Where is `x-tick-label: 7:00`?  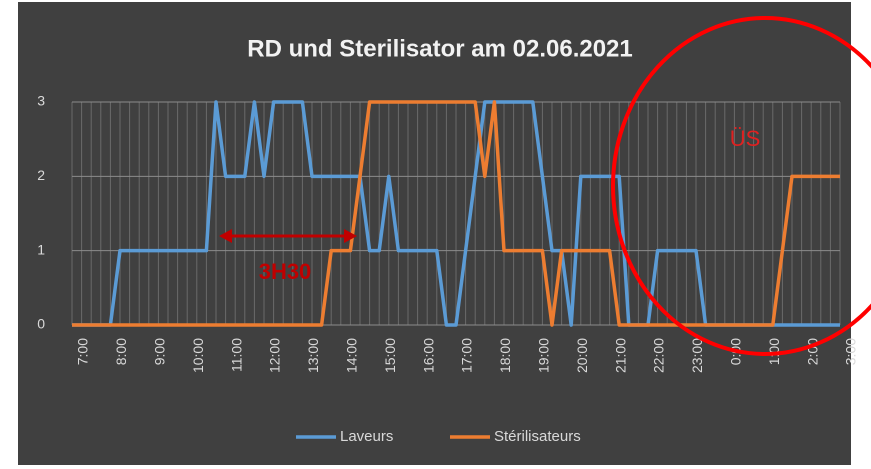
x-tick-label: 7:00 is located at coordinates (83, 351).